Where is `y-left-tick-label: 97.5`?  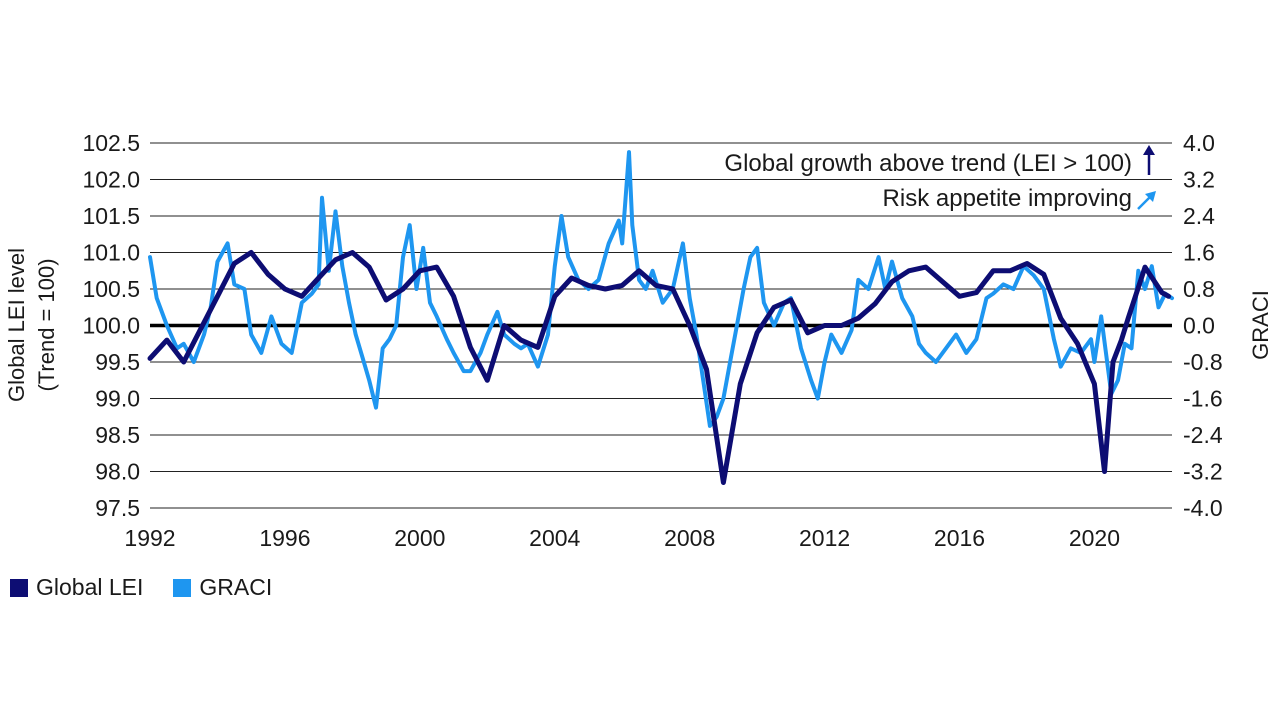
y-left-tick-label: 97.5 is located at coordinates (117, 508).